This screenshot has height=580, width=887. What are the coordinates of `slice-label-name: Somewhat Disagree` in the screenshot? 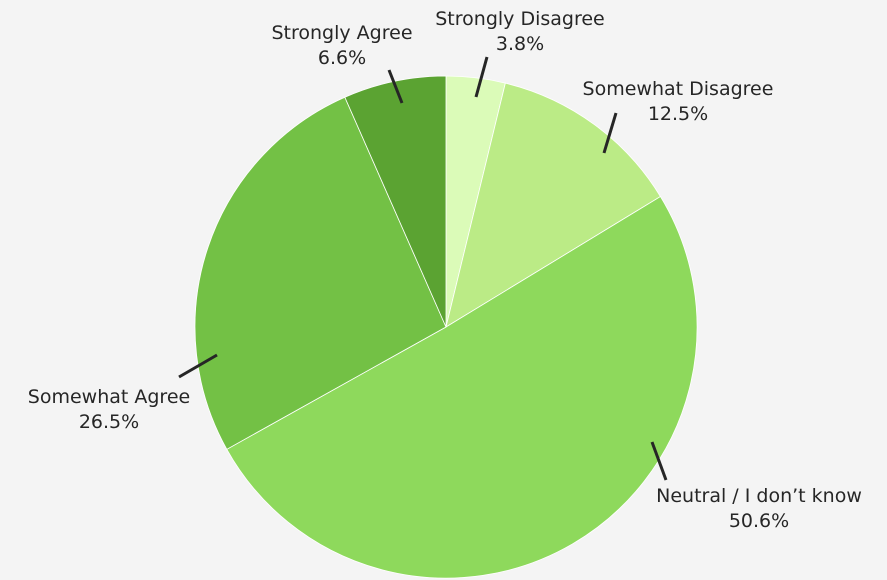 It's located at (678, 89).